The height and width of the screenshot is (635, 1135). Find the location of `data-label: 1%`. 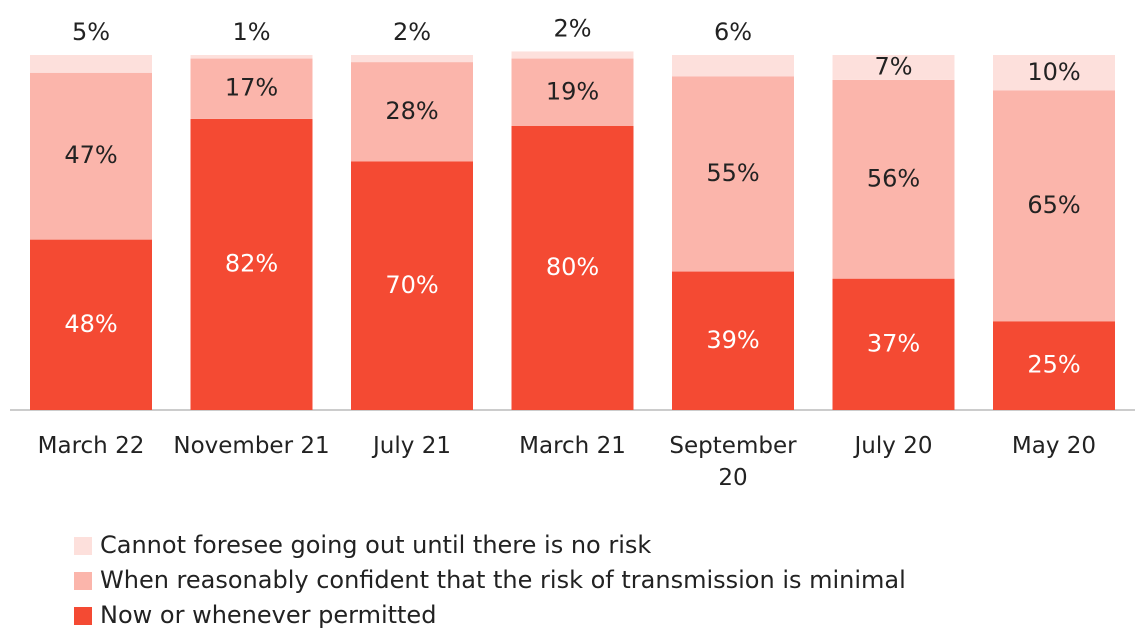

data-label: 1% is located at coordinates (251, 32).